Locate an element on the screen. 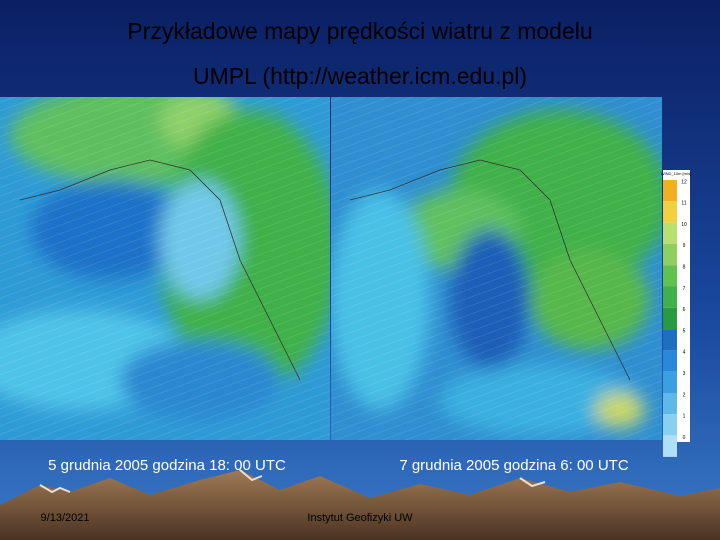 The height and width of the screenshot is (540, 720). legend-label: 6 is located at coordinates (684, 310).